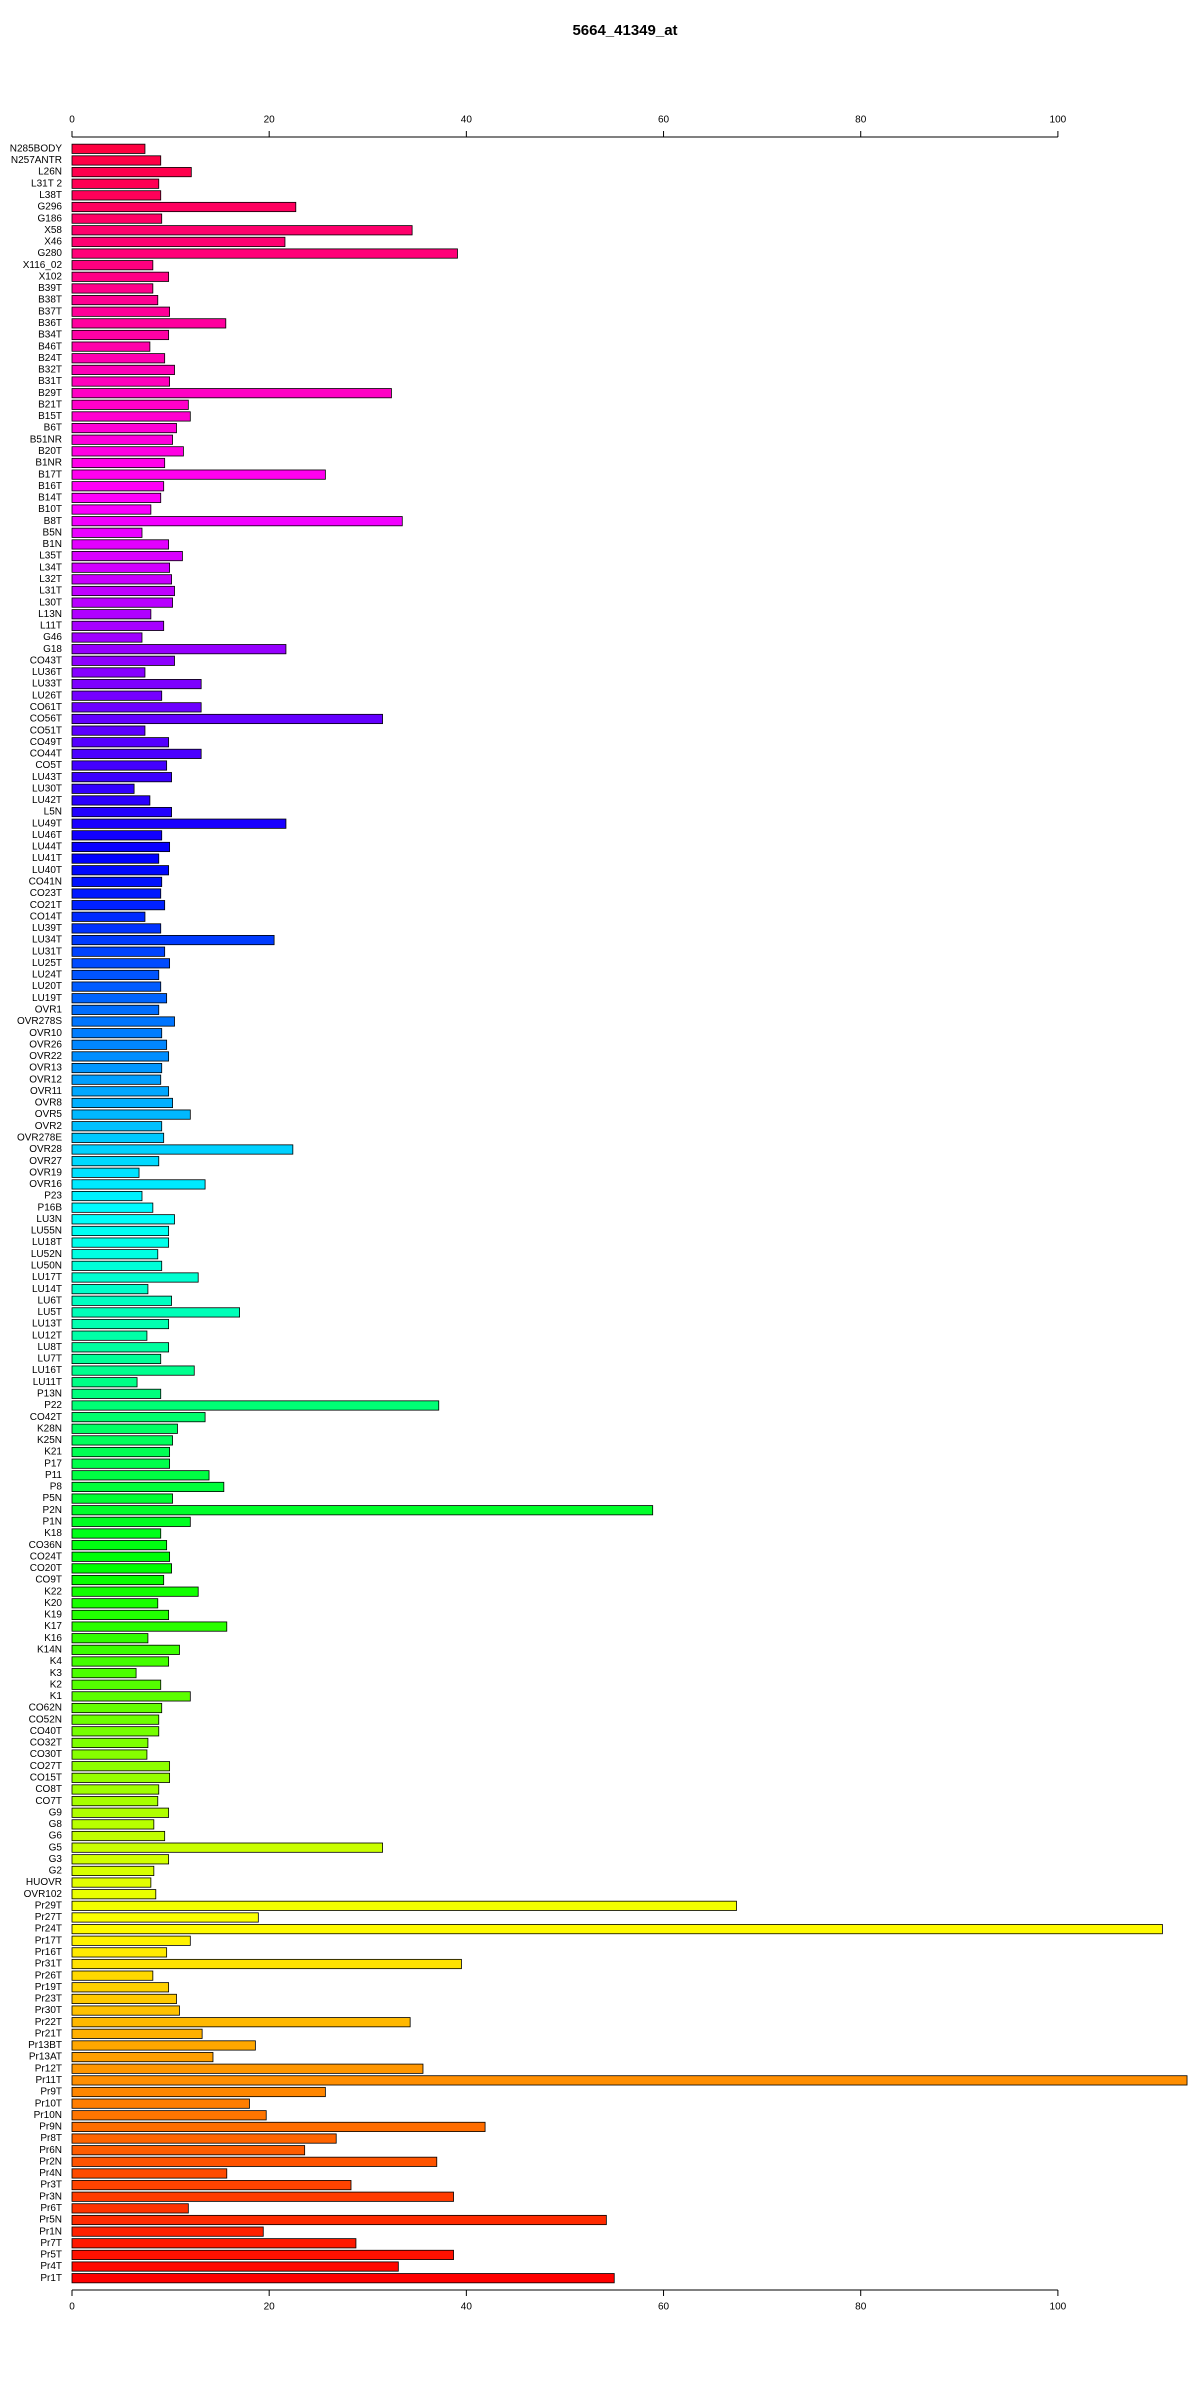 The width and height of the screenshot is (1200, 2400). Describe the element at coordinates (47, 998) in the screenshot. I see `y-tick-label: LU19T` at that location.